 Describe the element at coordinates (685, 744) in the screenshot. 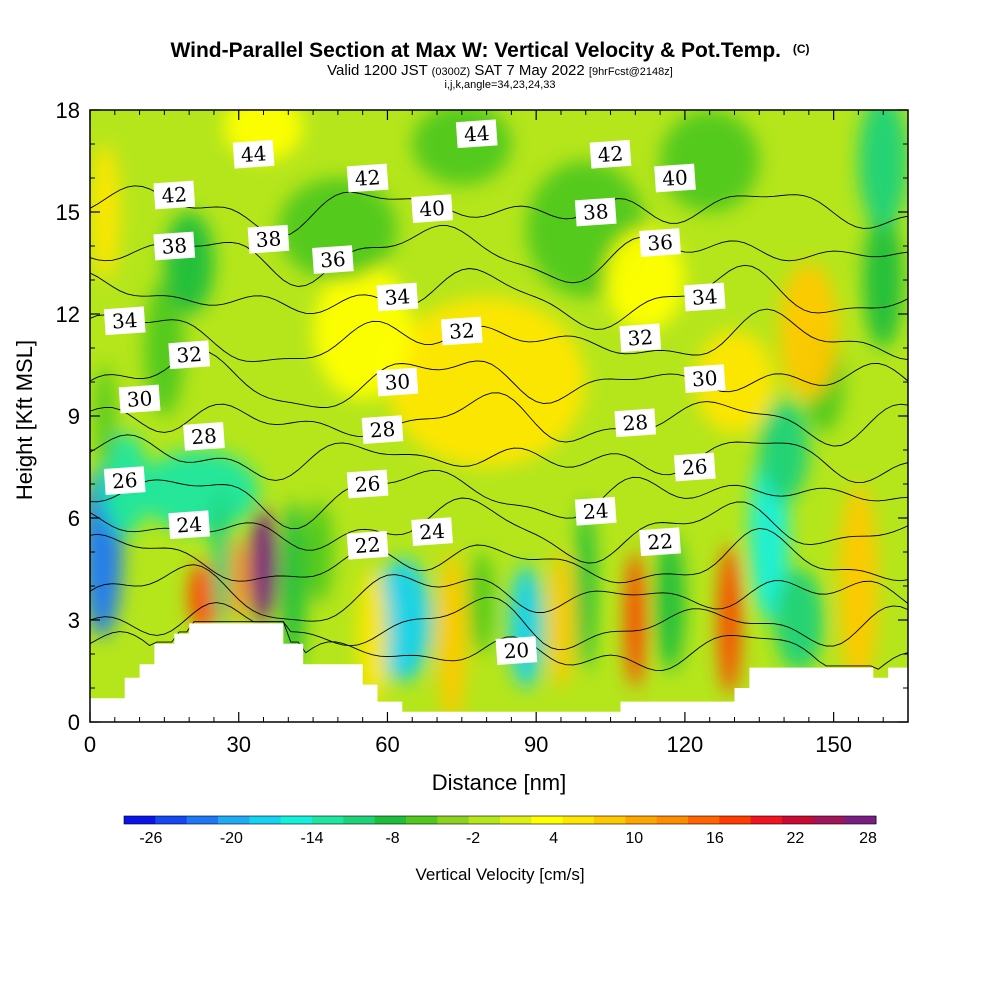

I see `x-tick-label: 120` at that location.